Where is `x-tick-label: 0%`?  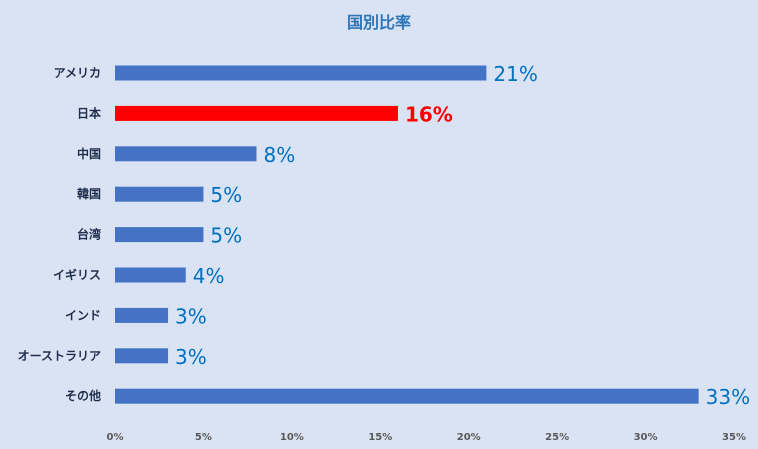 x-tick-label: 0% is located at coordinates (115, 437).